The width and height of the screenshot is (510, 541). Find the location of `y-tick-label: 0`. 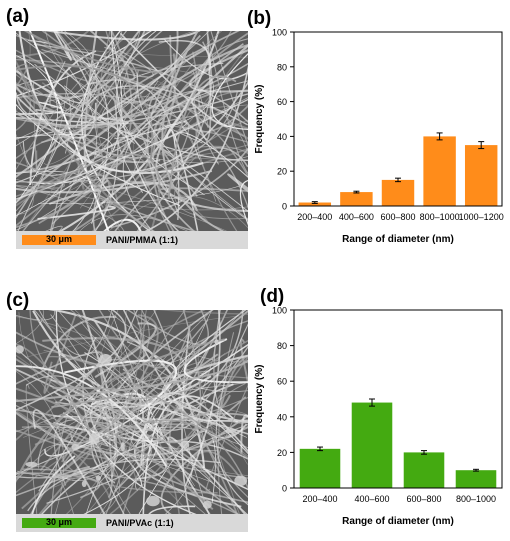

y-tick-label: 0 is located at coordinates (284, 207).